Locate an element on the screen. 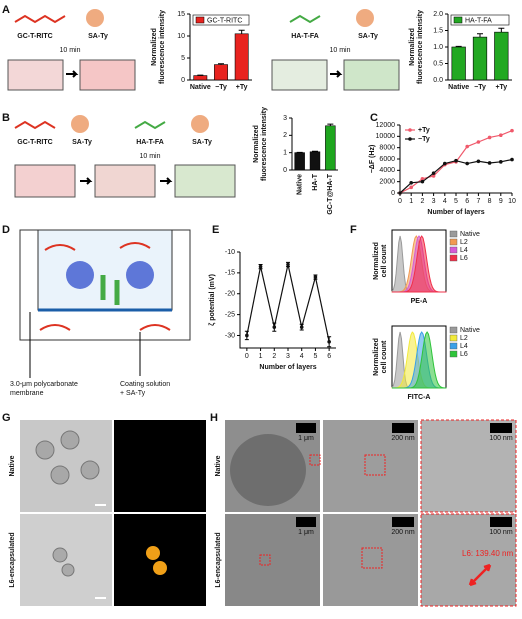  y-tick-label: 0.5 is located at coordinates (438, 63).